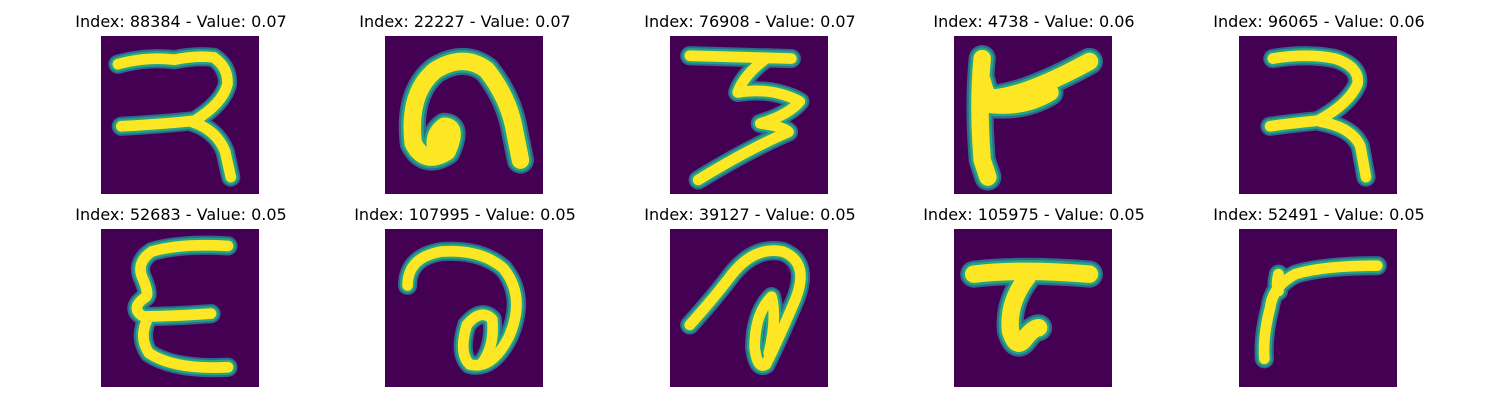  I want to click on panel-title: Index: 52491 - Value: 0.05, so click(1319, 214).